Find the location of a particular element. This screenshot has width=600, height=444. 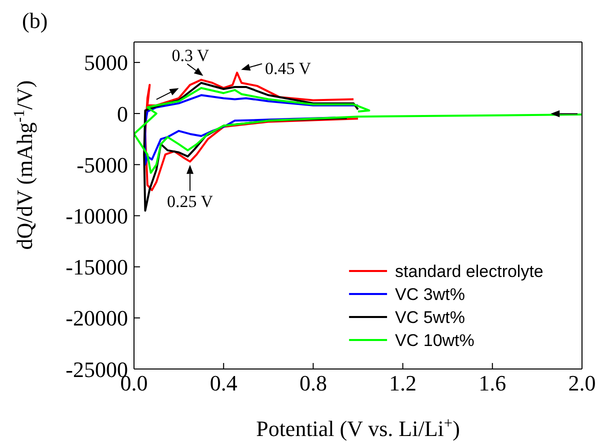

x-tick-label: 0.8 is located at coordinates (313, 383).